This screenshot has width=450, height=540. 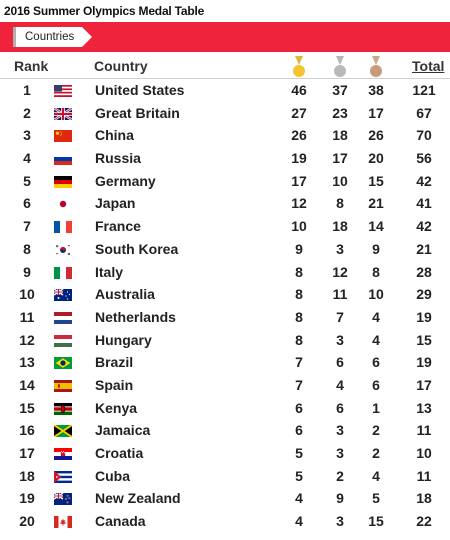 I want to click on total-count: 21, so click(x=424, y=248).